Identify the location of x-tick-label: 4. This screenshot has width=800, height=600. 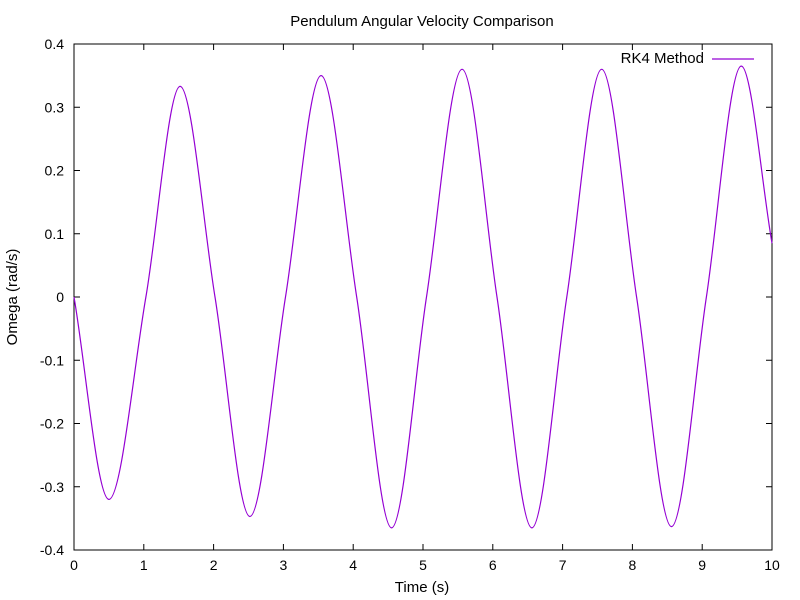
(353, 565).